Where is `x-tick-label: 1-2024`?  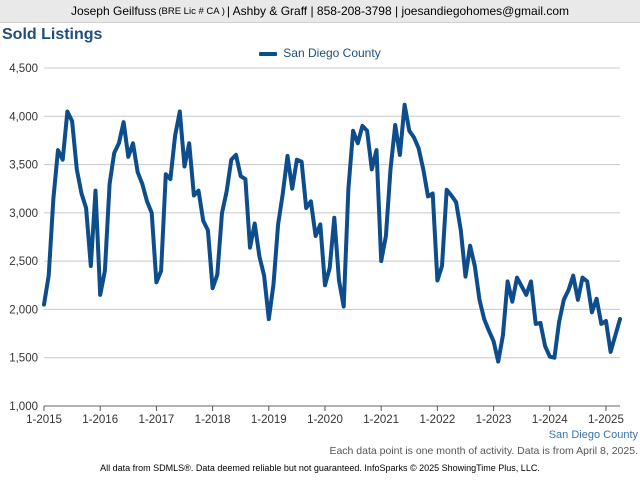
x-tick-label: 1-2024 is located at coordinates (550, 420).